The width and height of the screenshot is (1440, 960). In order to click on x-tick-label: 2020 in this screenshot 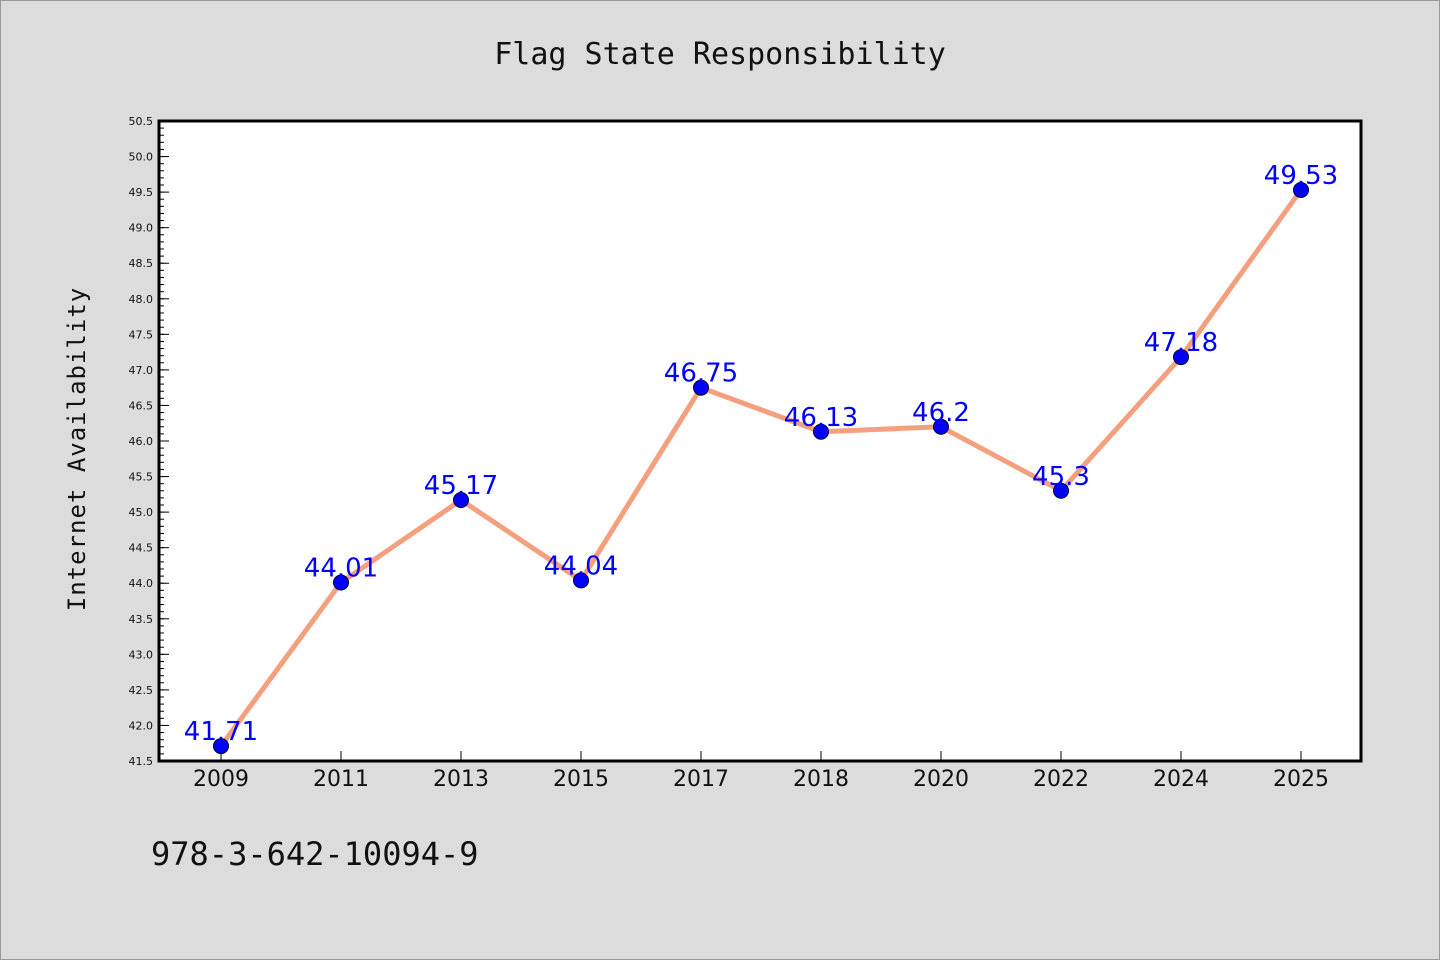, I will do `click(941, 779)`.